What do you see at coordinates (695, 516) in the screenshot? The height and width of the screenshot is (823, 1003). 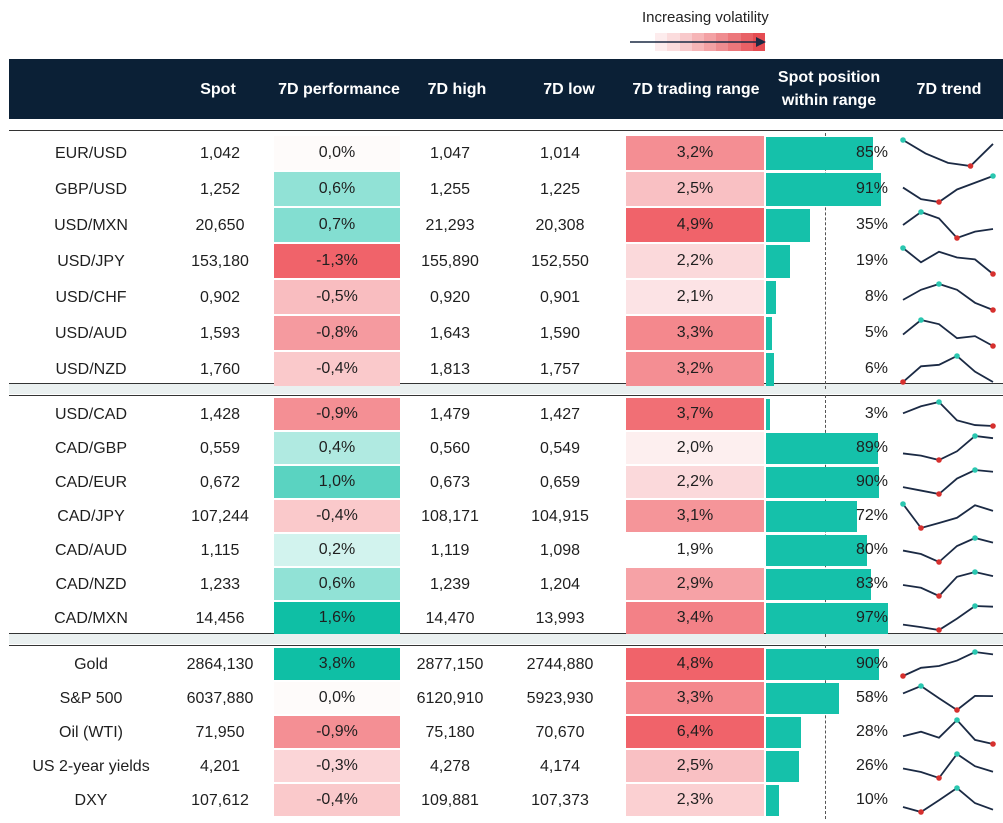 I see `trading-range-cell: 3,1%` at bounding box center [695, 516].